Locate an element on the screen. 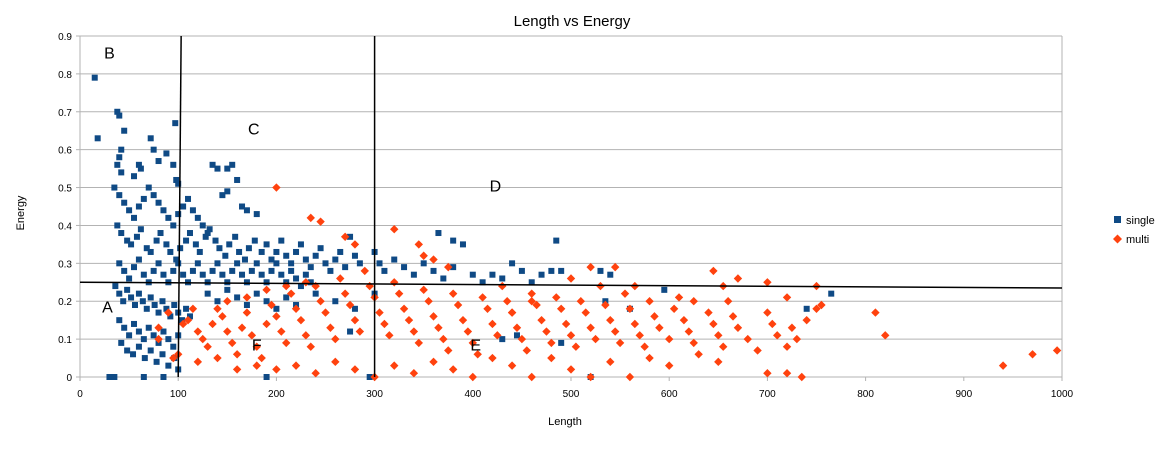 Image resolution: width=1160 pixels, height=457 pixels. region-label-f: F is located at coordinates (257, 345).